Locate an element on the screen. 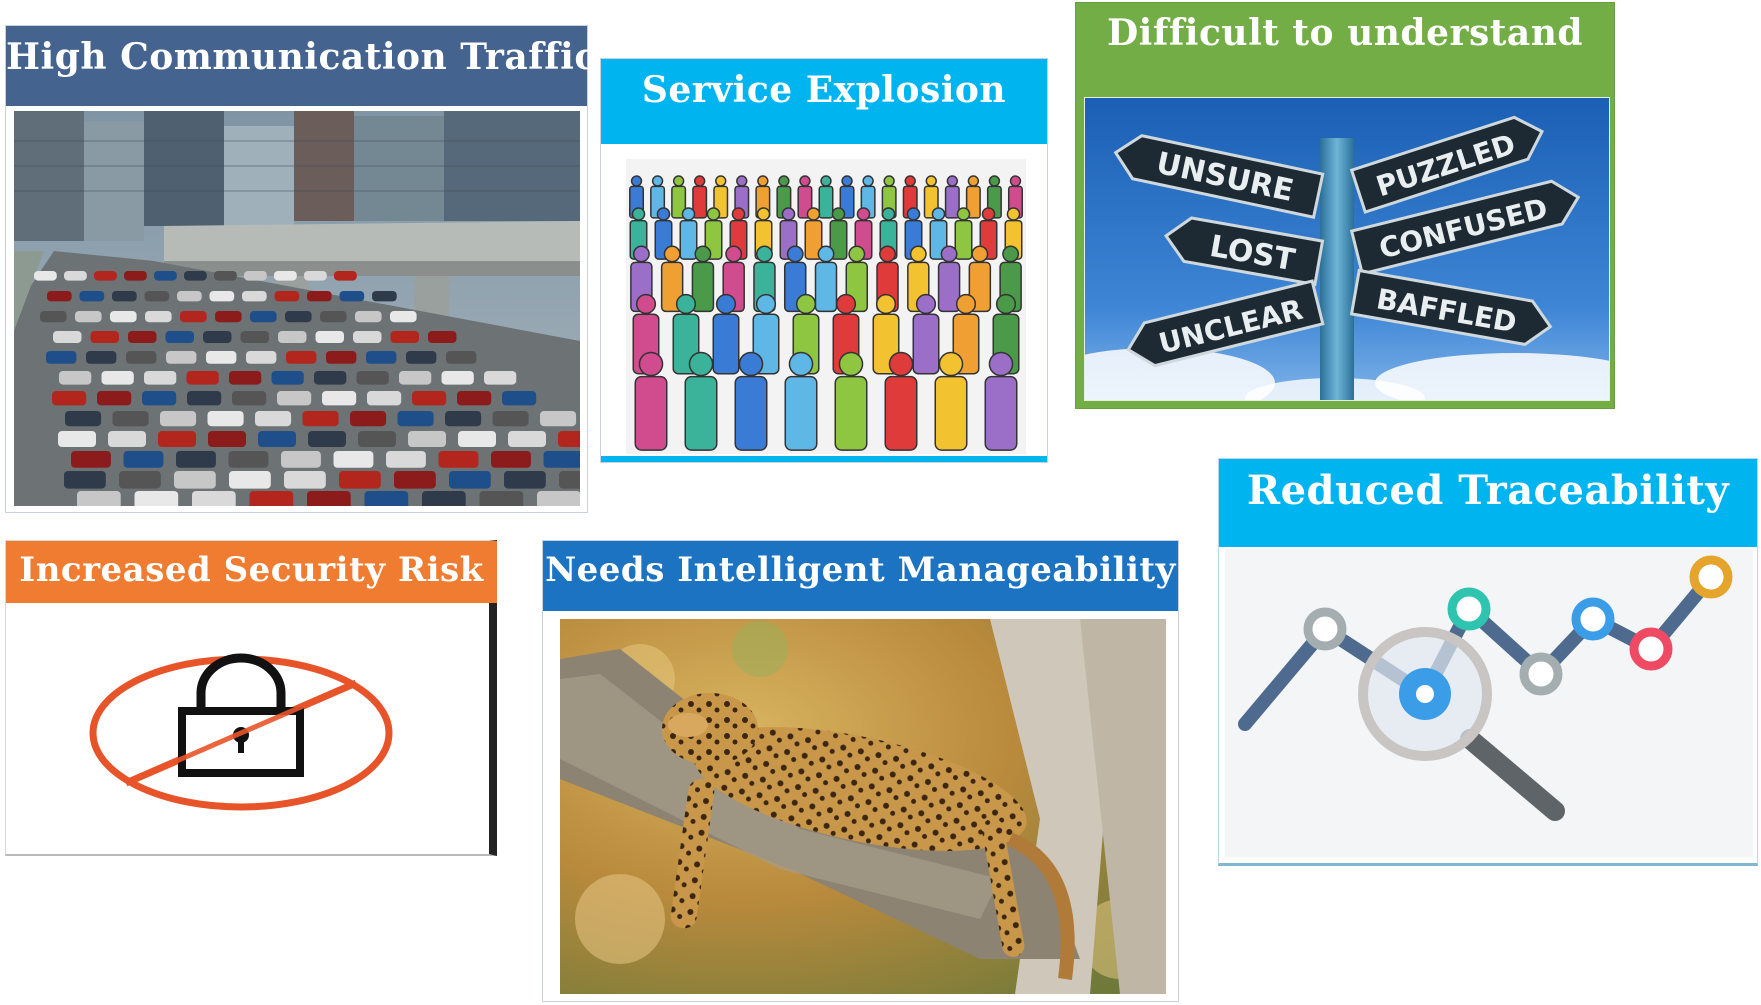 Image resolution: width=1761 pixels, height=1005 pixels. leopard-on-tree-photo is located at coordinates (863, 806).